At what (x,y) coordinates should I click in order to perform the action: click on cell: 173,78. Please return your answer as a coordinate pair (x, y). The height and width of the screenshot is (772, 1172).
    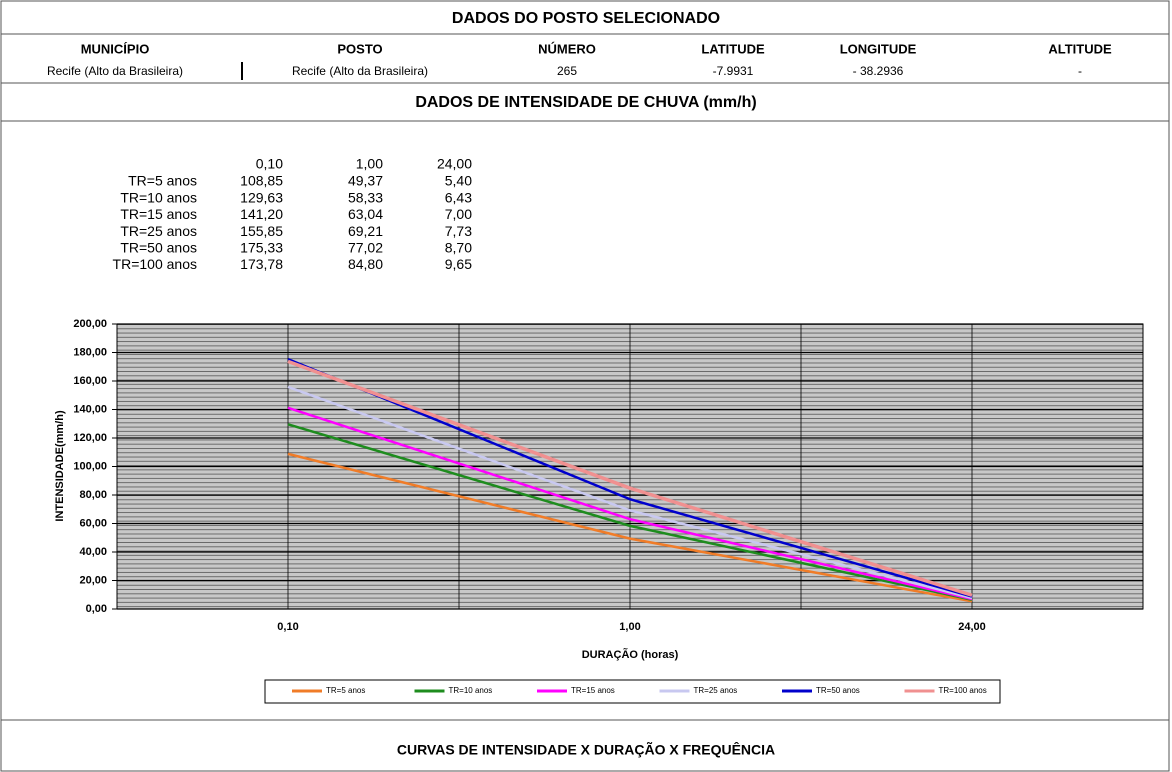
    Looking at the image, I should click on (261, 264).